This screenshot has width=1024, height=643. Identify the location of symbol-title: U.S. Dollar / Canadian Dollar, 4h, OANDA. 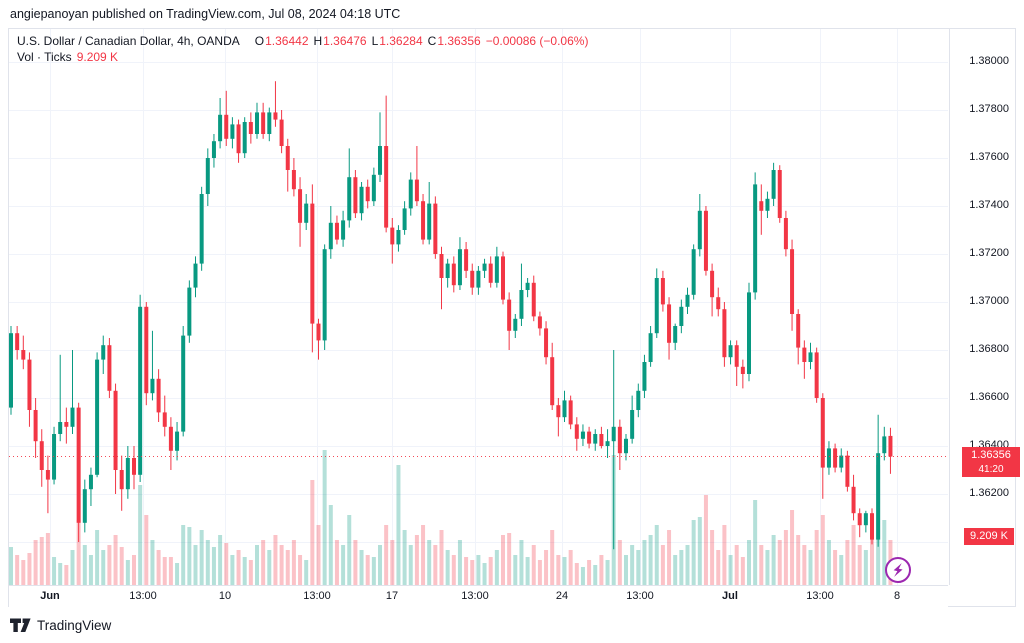
(128, 41).